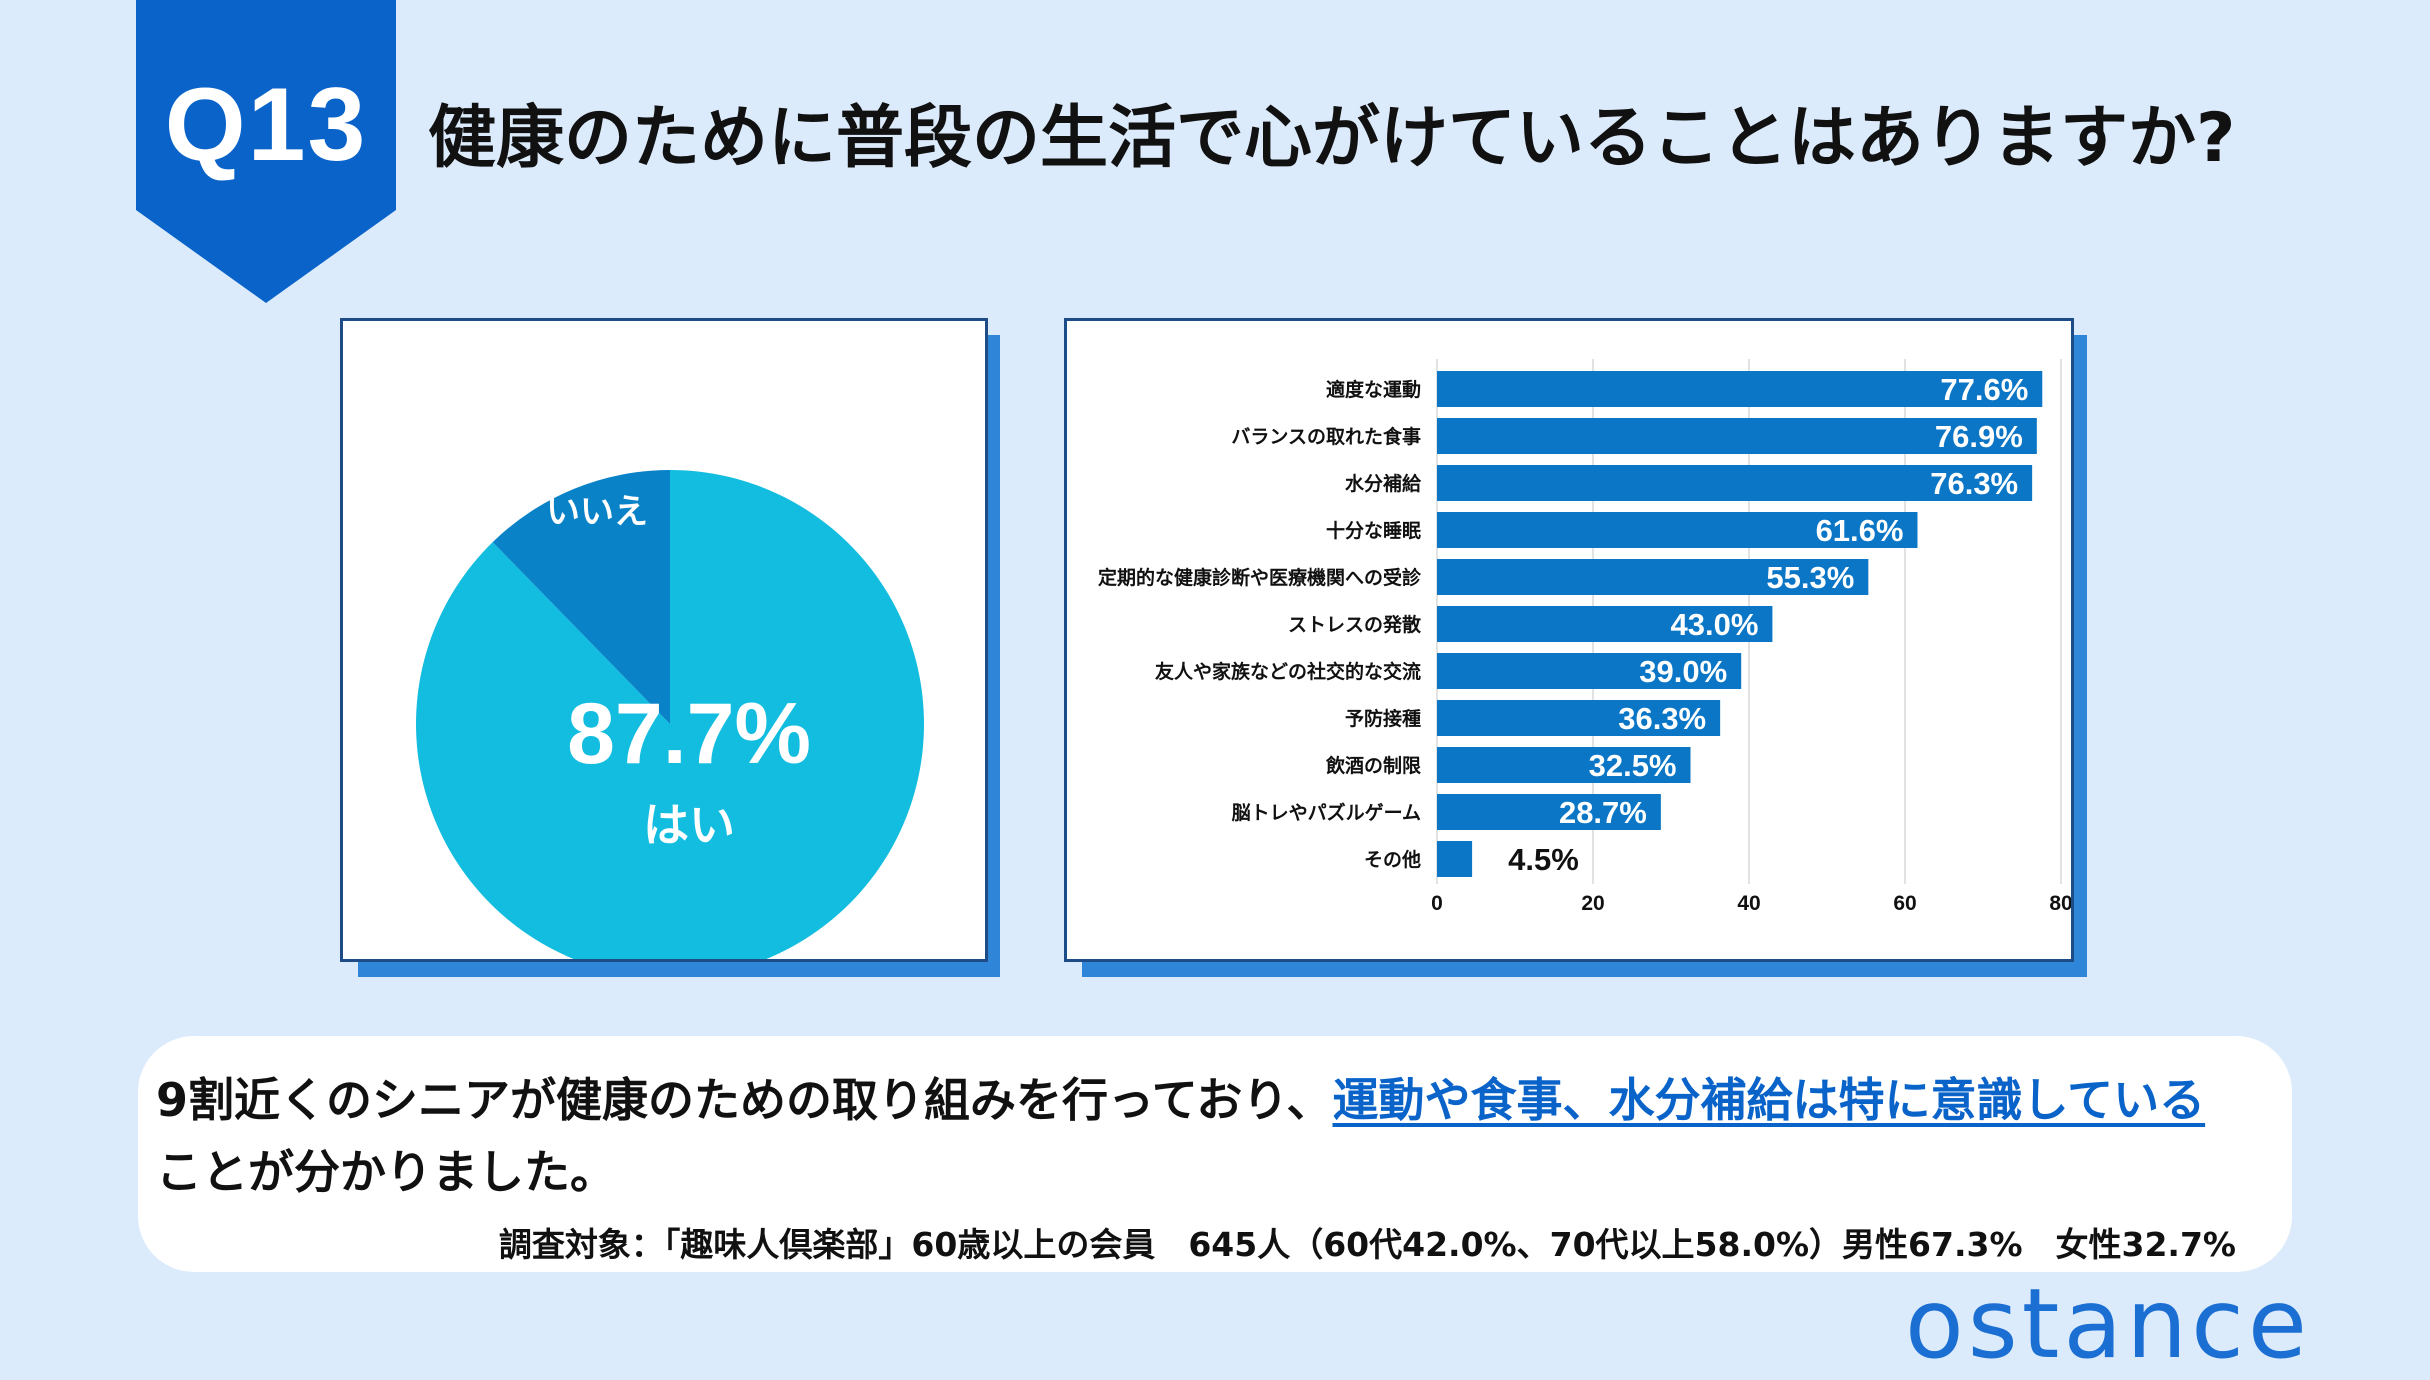 This screenshot has width=2430, height=1380. Describe the element at coordinates (1860, 530) in the screenshot. I see `bar-value-label: 61.6%` at that location.